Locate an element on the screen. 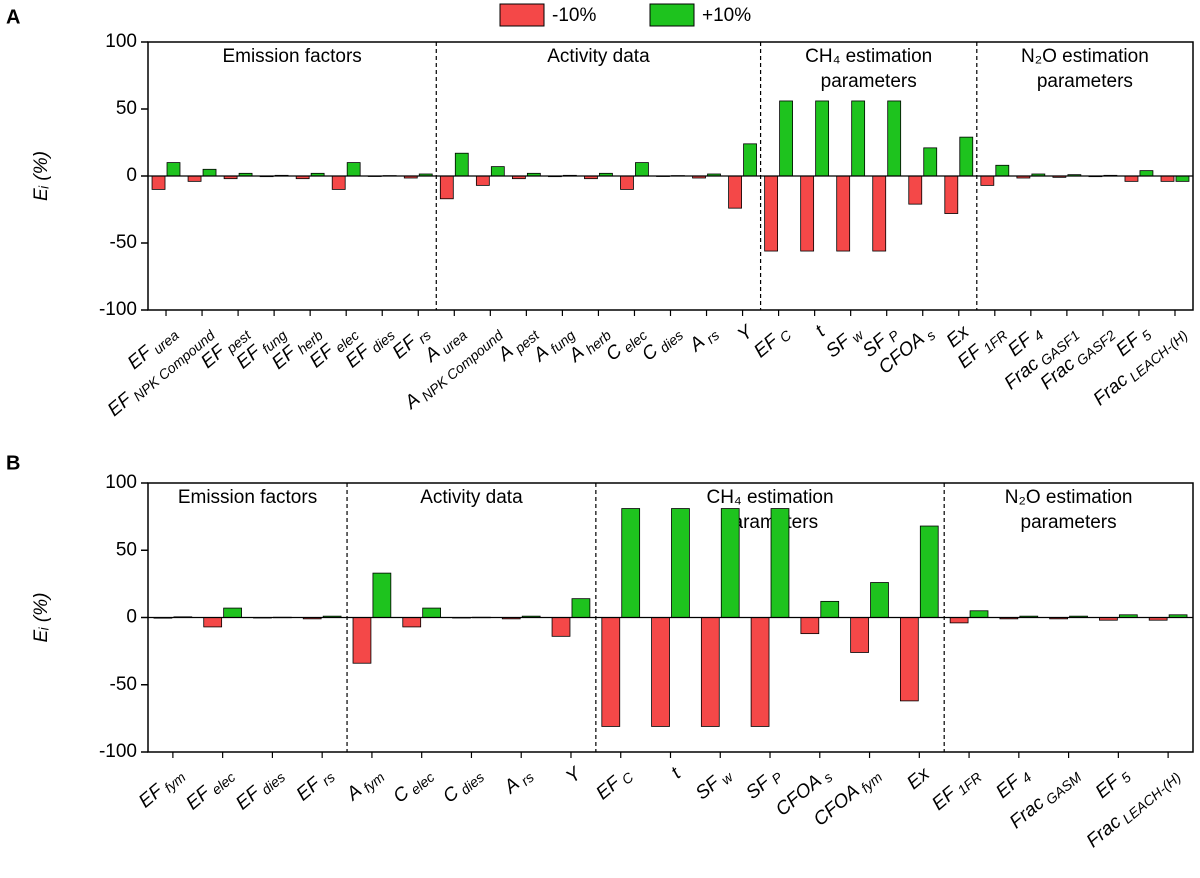 Image resolution: width=1200 pixels, height=878 pixels. legend-label: -10% is located at coordinates (574, 15).